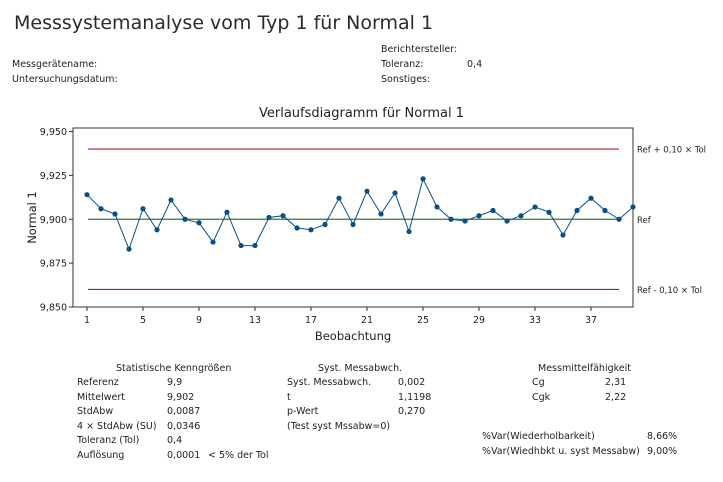 The width and height of the screenshot is (723, 482). What do you see at coordinates (561, 451) in the screenshot?
I see `var-label: %Var(Wiedhbkt u. syst Messabw)` at bounding box center [561, 451].